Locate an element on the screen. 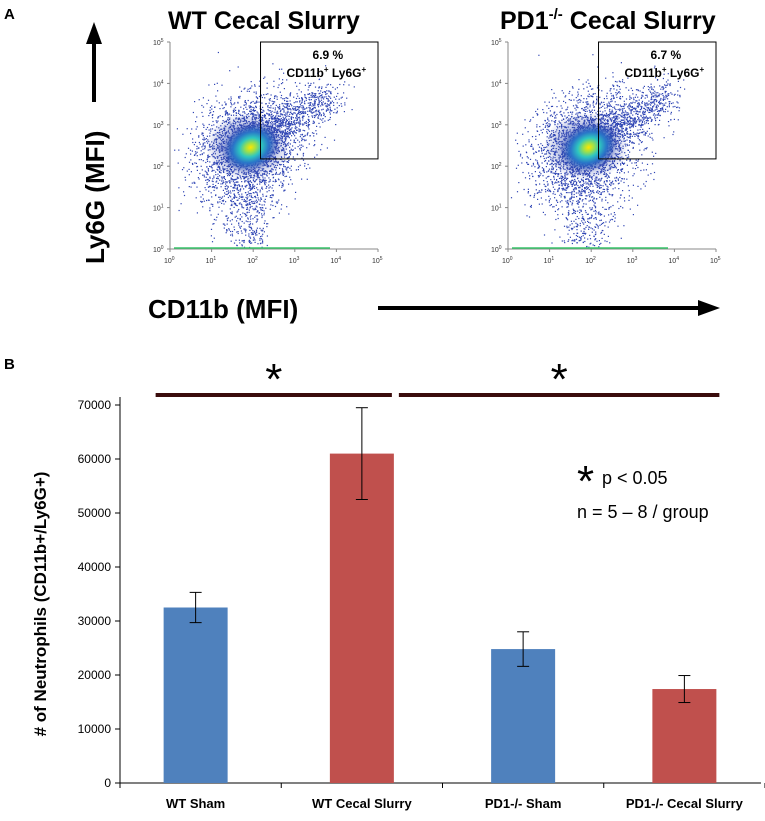 The width and height of the screenshot is (765, 821). flow-x-arrow is located at coordinates (549, 308).